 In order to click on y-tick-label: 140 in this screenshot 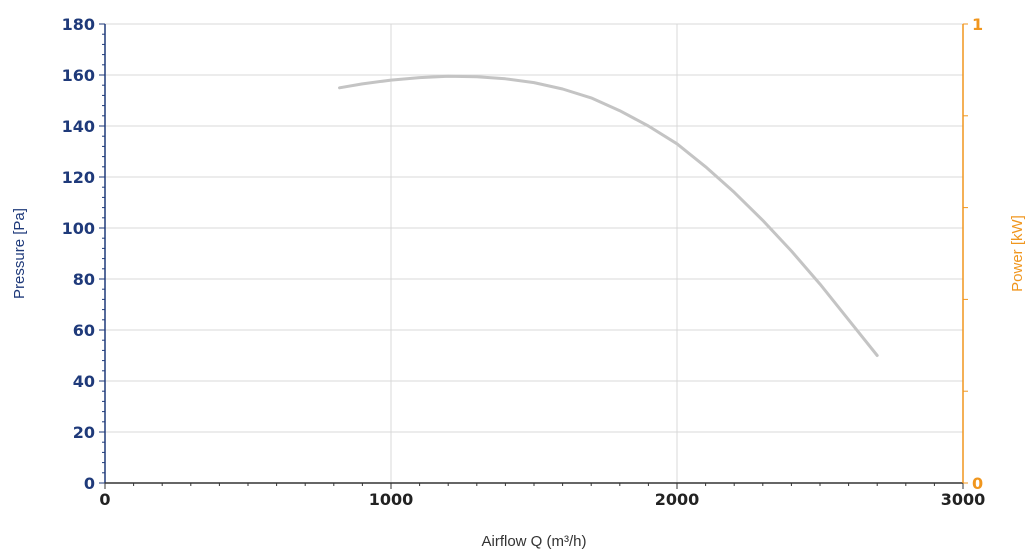, I will do `click(78, 126)`.